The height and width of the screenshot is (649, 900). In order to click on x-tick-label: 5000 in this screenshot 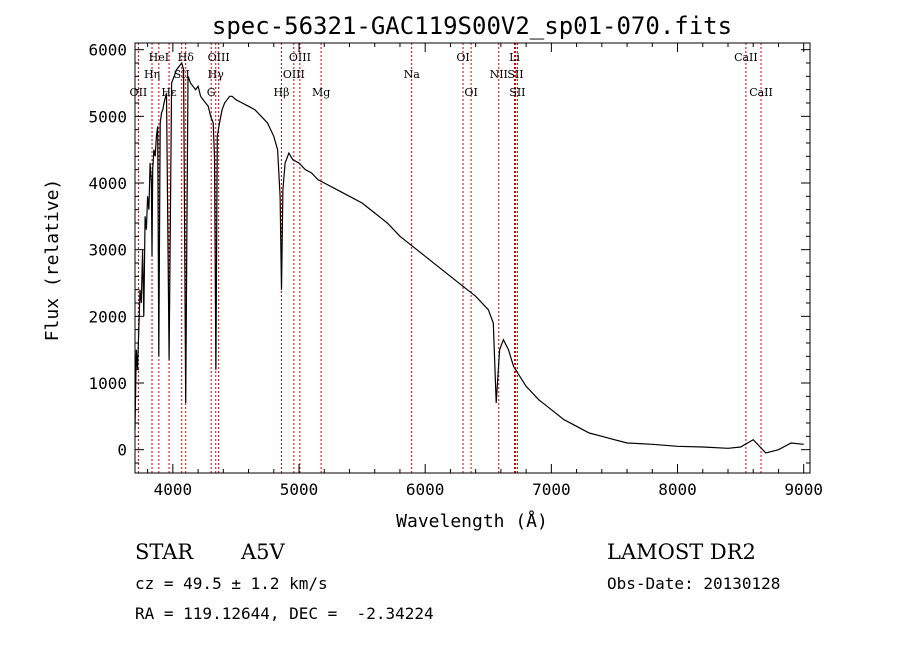, I will do `click(299, 489)`.